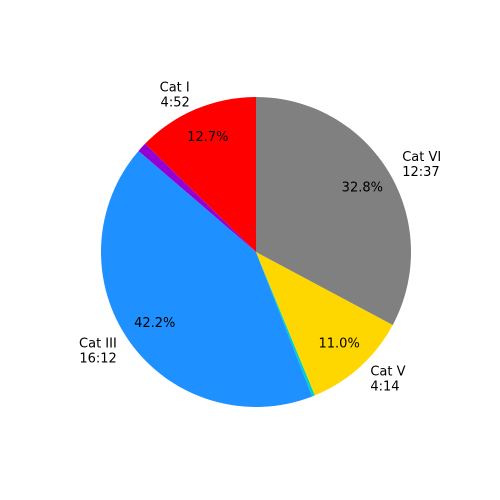 Image resolution: width=500 pixels, height=500 pixels. I want to click on percent-label: 12.7%, so click(207, 137).